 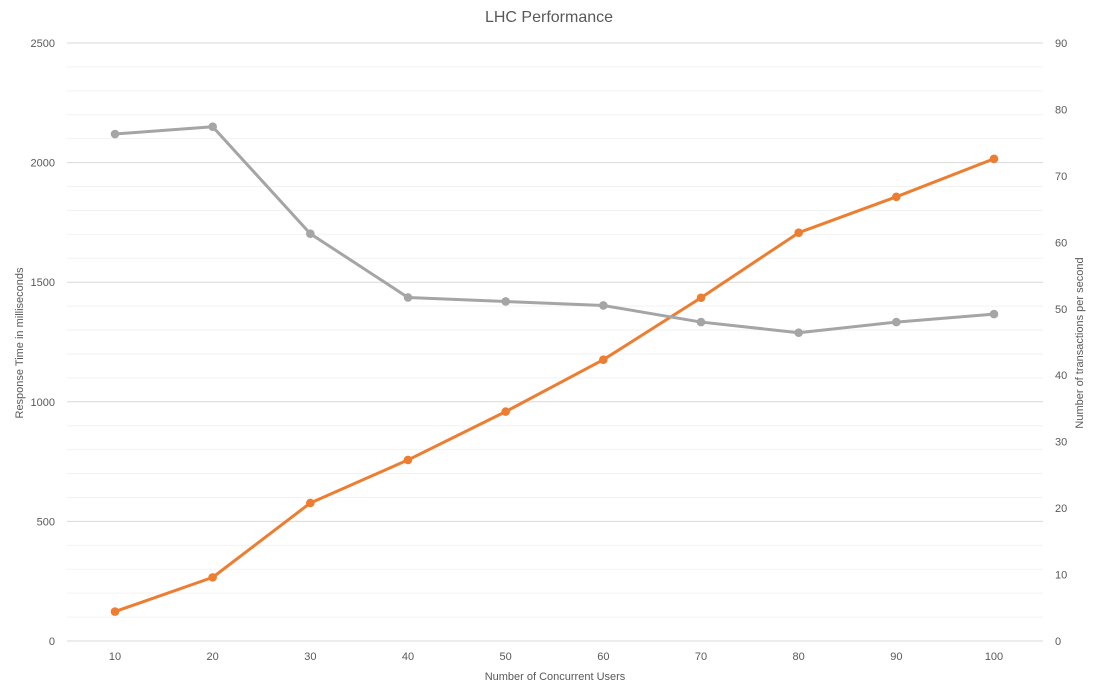 What do you see at coordinates (1061, 310) in the screenshot?
I see `right-y-tick-label: 50` at bounding box center [1061, 310].